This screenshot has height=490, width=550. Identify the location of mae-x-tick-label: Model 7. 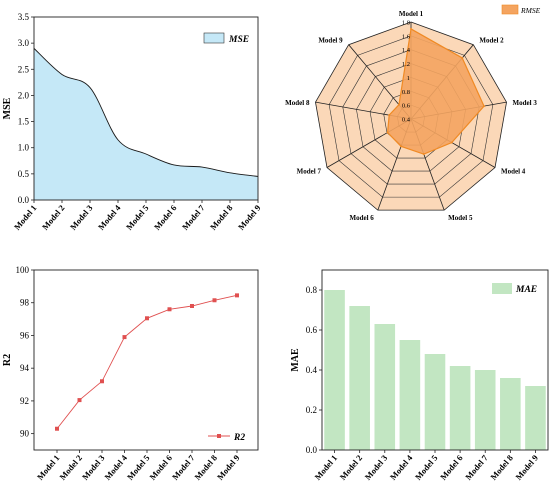
(476, 467).